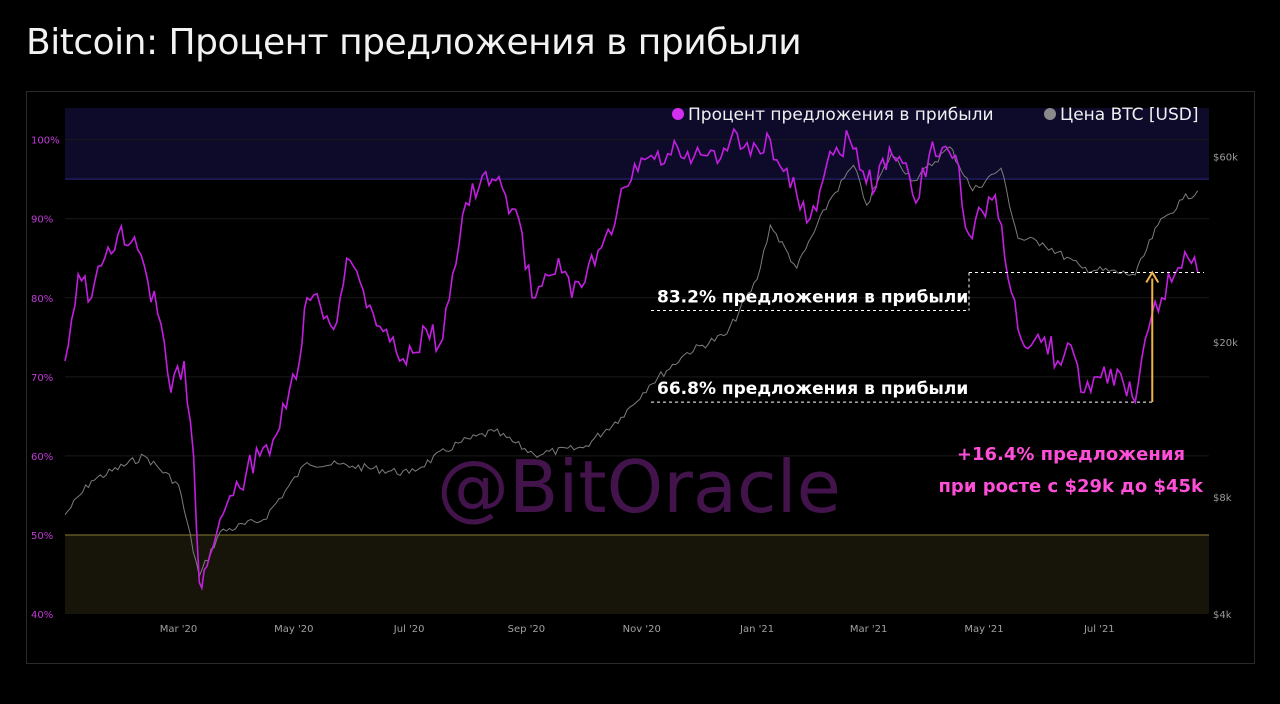  I want to click on change-annotation-line1: +16.4% предложения, so click(1071, 454).